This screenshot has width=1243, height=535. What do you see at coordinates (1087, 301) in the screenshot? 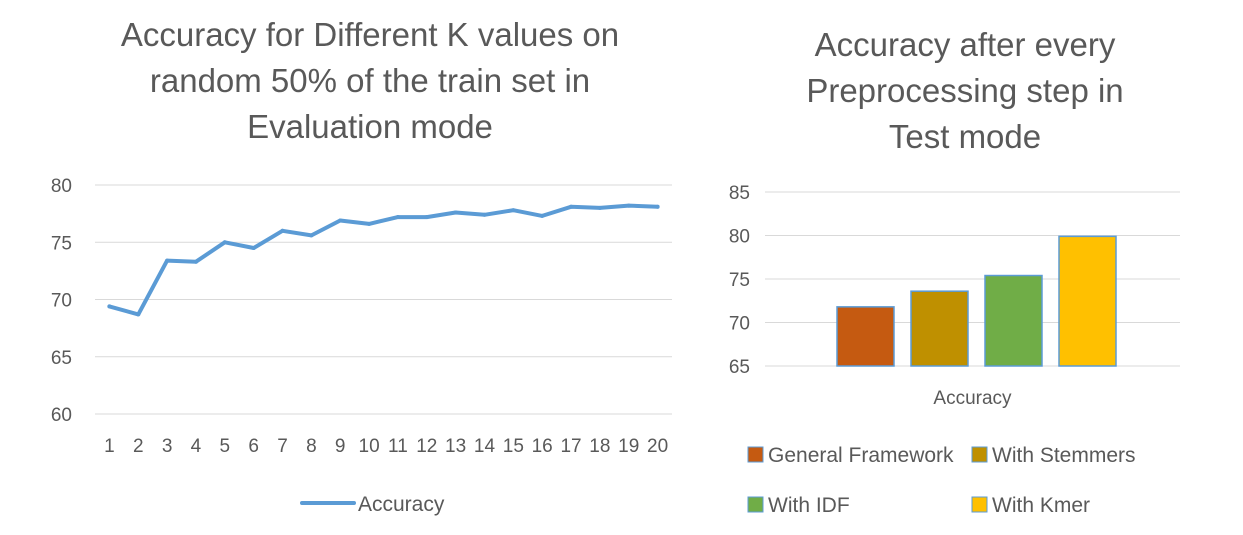
I see `bar-with-kmer` at bounding box center [1087, 301].